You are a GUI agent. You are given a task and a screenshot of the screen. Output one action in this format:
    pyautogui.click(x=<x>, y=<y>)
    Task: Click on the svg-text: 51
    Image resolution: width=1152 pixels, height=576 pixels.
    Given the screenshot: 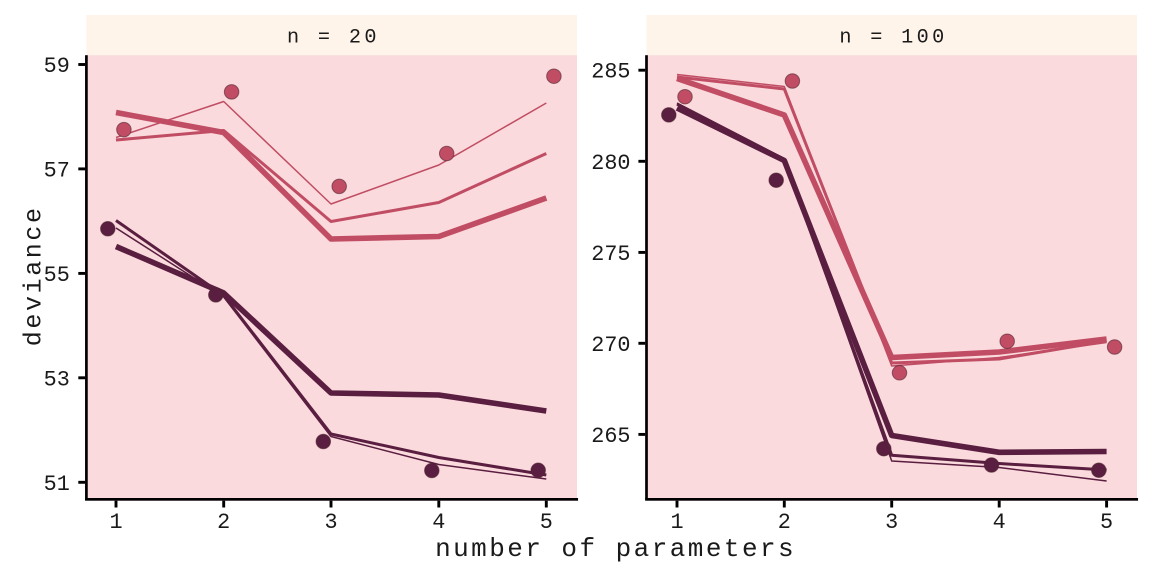 What is the action you would take?
    pyautogui.click(x=57, y=484)
    